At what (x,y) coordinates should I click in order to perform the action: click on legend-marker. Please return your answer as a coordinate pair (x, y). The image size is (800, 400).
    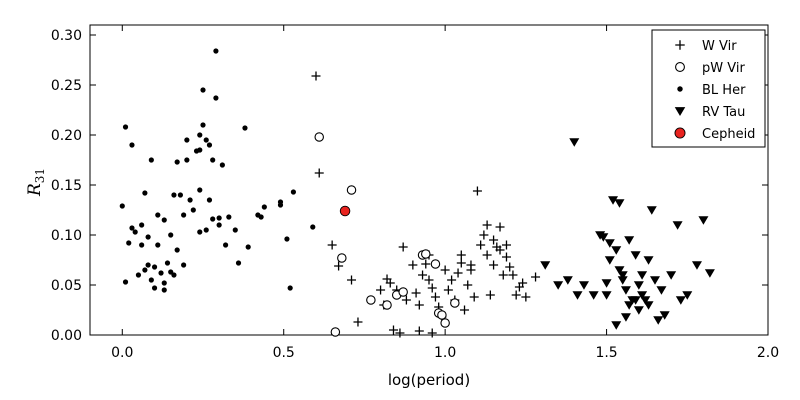
    Looking at the image, I should click on (680, 89).